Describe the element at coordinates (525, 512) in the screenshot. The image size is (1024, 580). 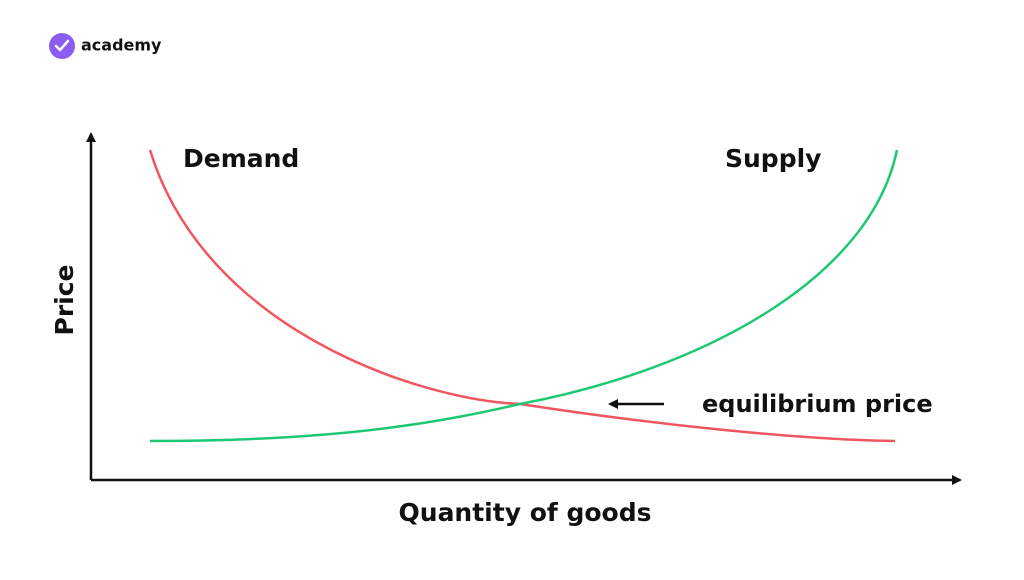
I see `x-axis-label: Quantity of goods` at that location.